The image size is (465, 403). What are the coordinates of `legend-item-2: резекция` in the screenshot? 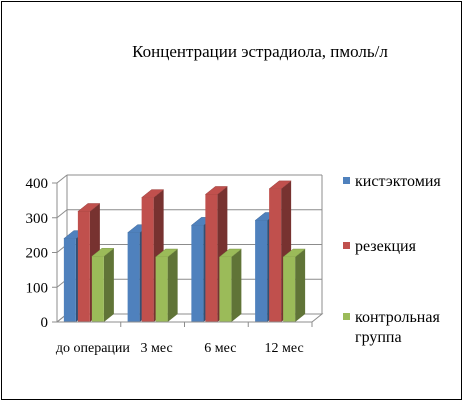 It's located at (380, 246).